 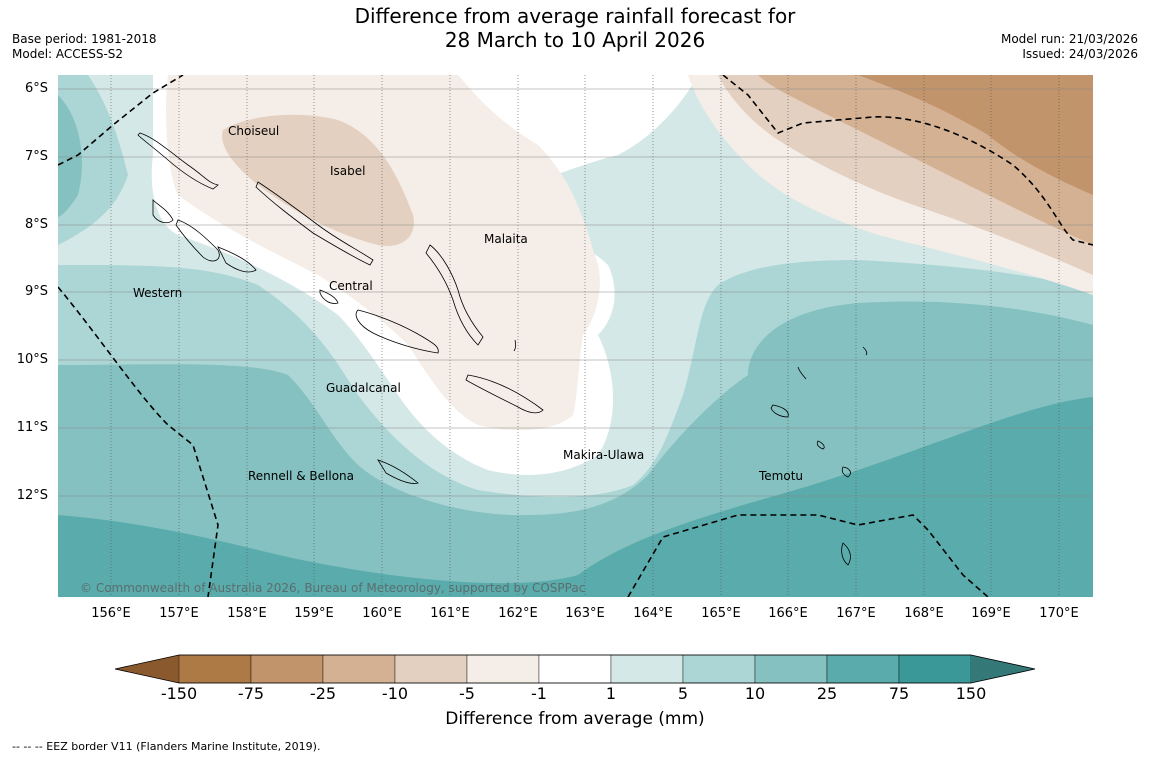 What do you see at coordinates (382, 613) in the screenshot?
I see `lon-label-160e: 160°E` at bounding box center [382, 613].